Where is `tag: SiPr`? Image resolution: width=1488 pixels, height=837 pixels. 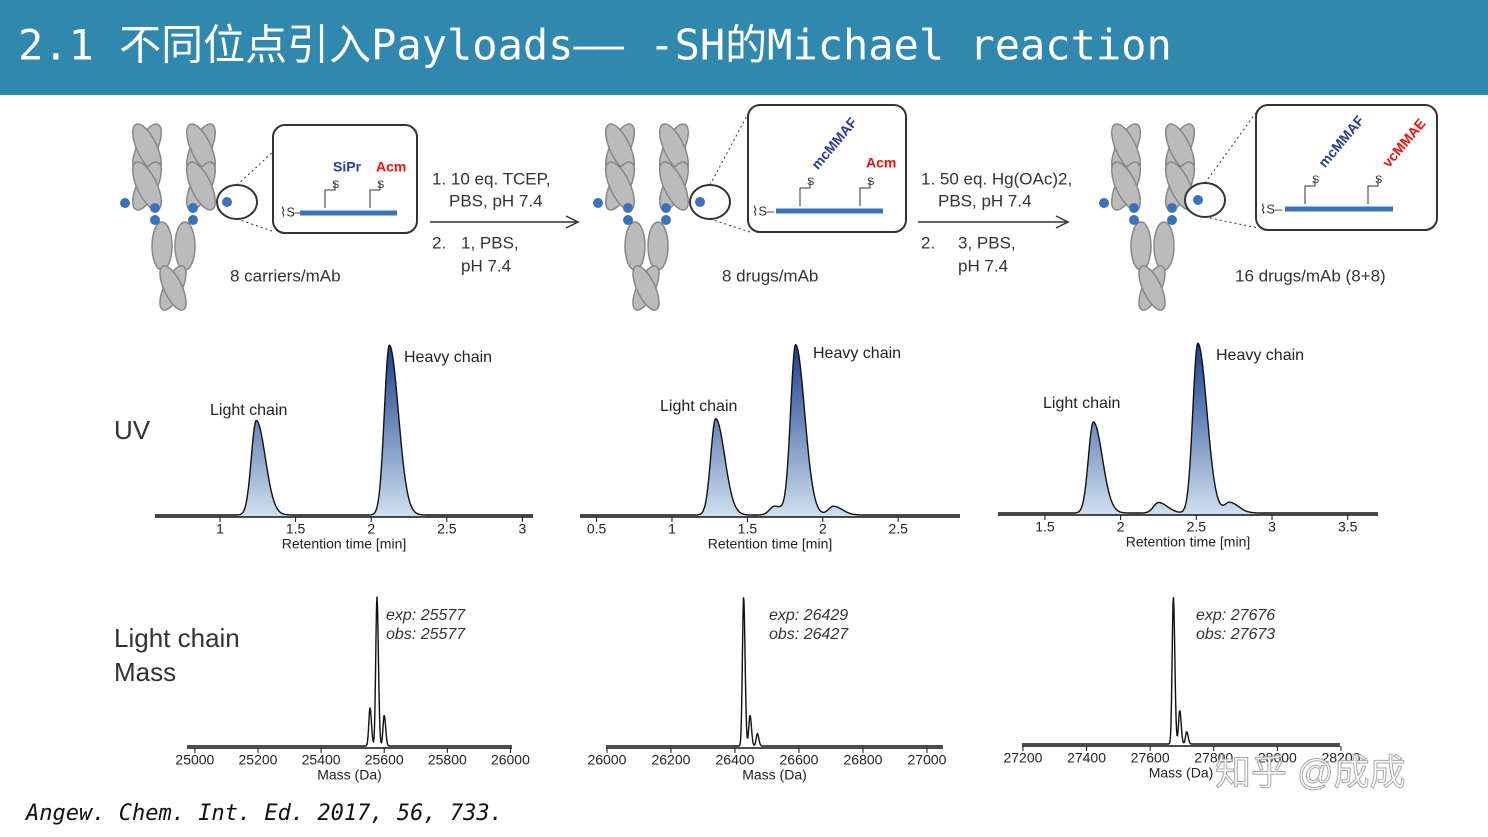 tag: SiPr is located at coordinates (347, 167).